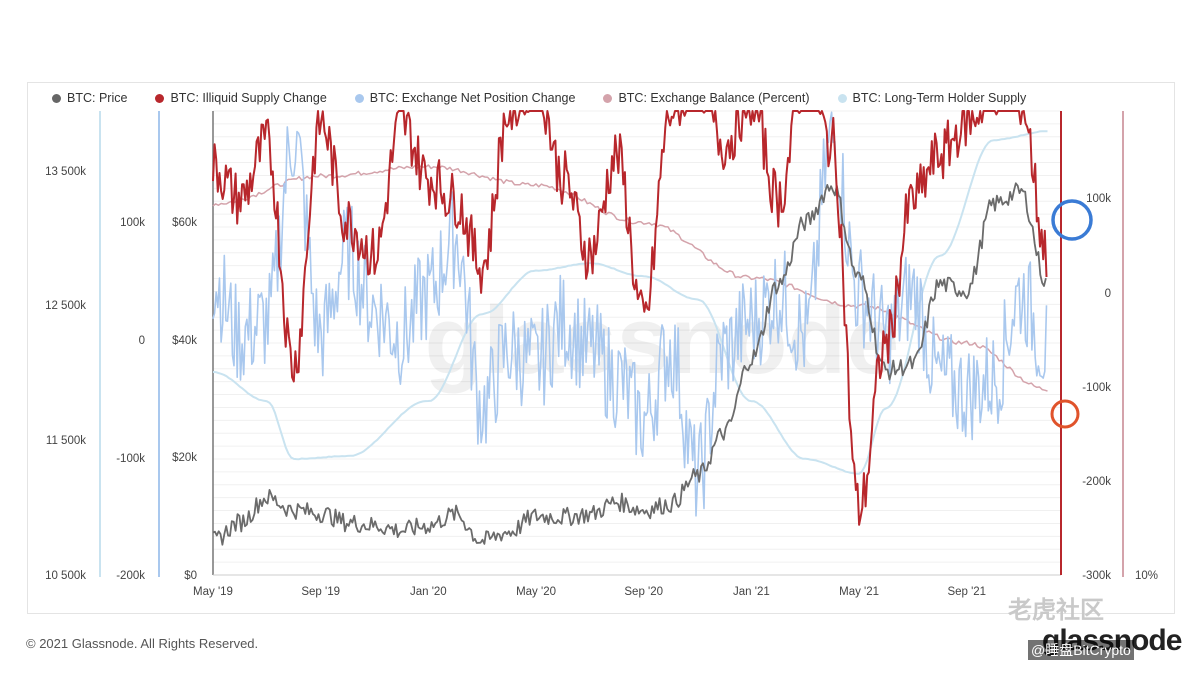 This screenshot has height=674, width=1198. What do you see at coordinates (142, 341) in the screenshot?
I see `y-tick-label-netpos: 0` at bounding box center [142, 341].